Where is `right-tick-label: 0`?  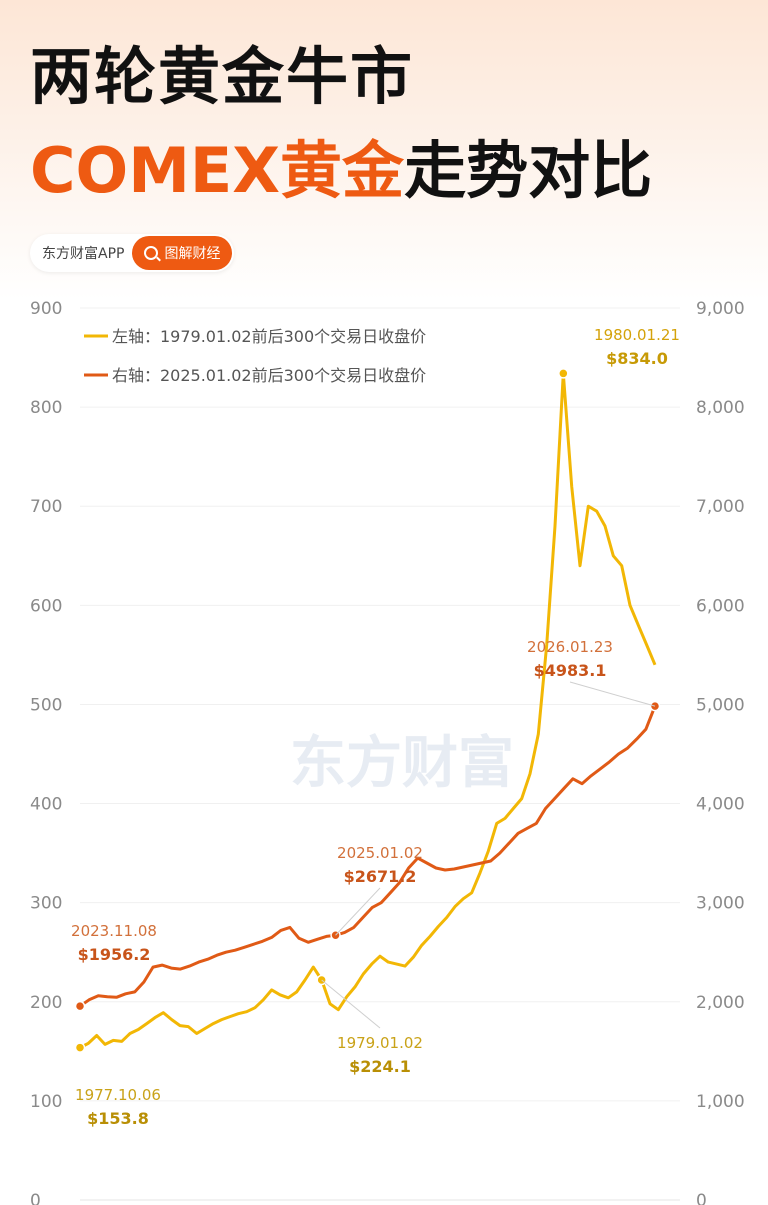 right-tick-label: 0 is located at coordinates (701, 1198).